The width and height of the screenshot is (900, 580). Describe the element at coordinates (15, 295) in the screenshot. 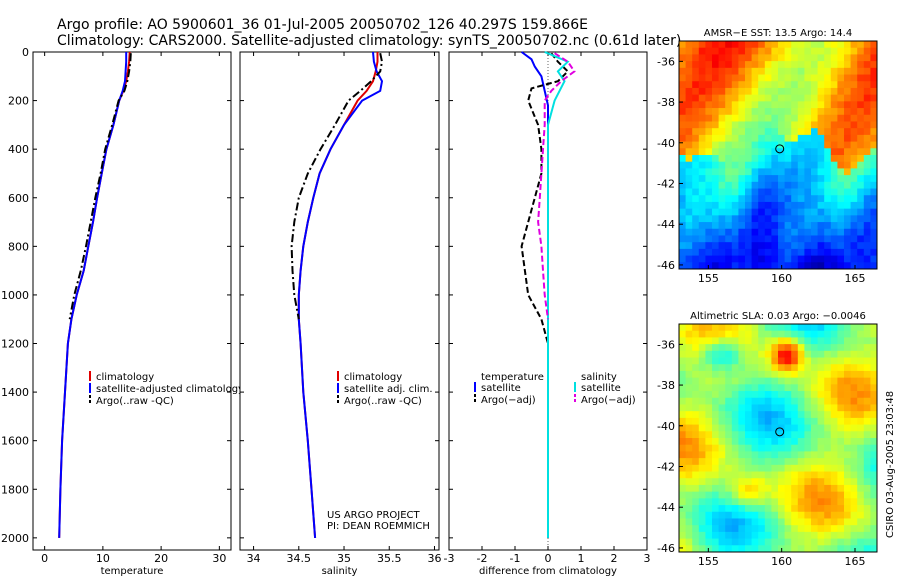

I see `y-tick-label: 1000` at that location.